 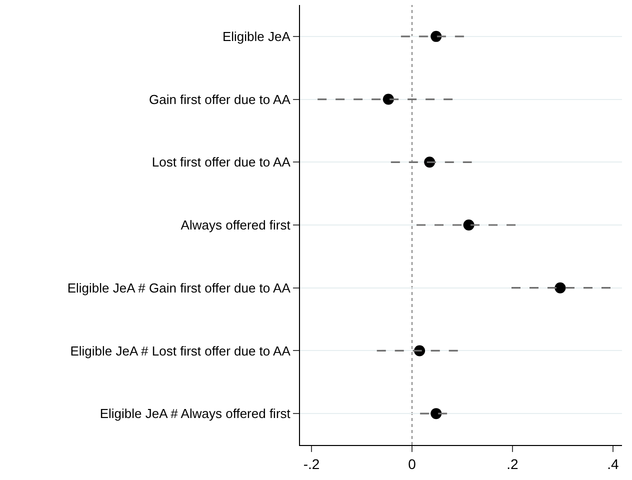 I want to click on x-tick-label: .4, so click(x=613, y=464).